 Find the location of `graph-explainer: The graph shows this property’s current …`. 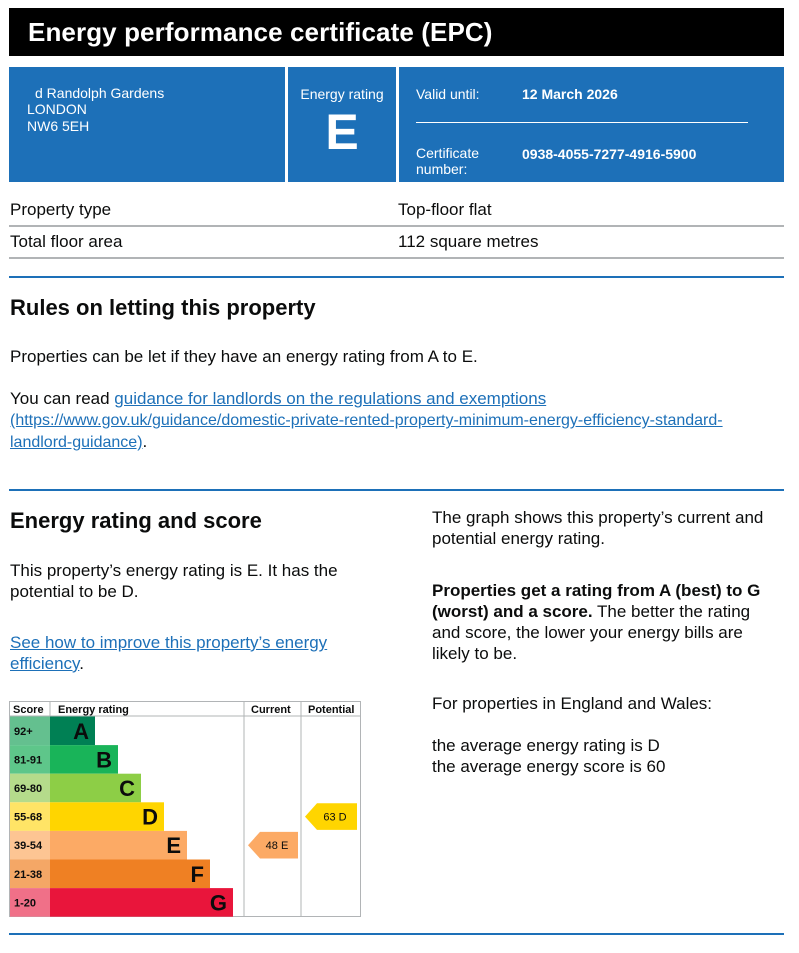

graph-explainer: The graph shows this property’s current … is located at coordinates (597, 528).